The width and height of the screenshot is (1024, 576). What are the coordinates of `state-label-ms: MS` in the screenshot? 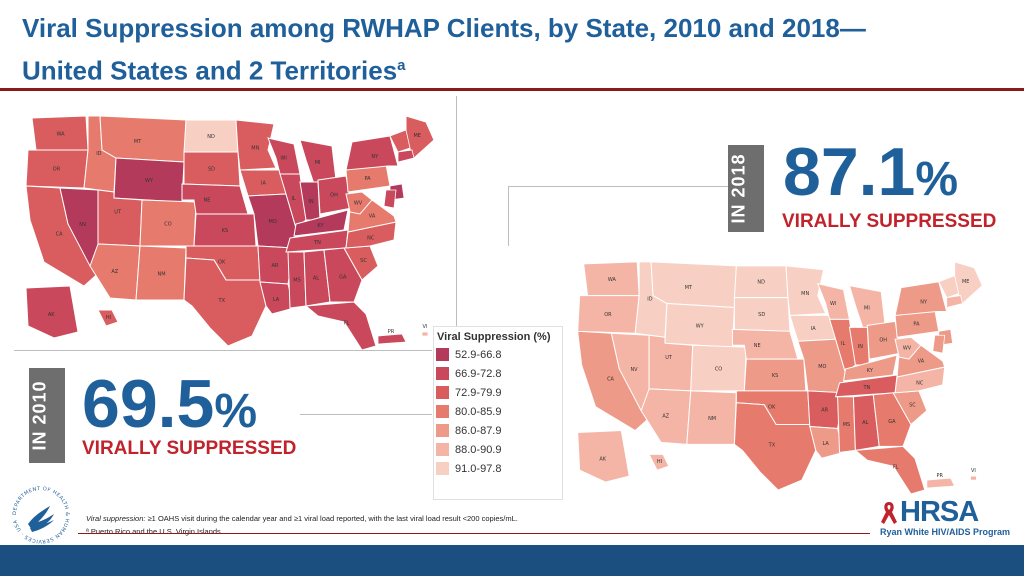 It's located at (297, 281).